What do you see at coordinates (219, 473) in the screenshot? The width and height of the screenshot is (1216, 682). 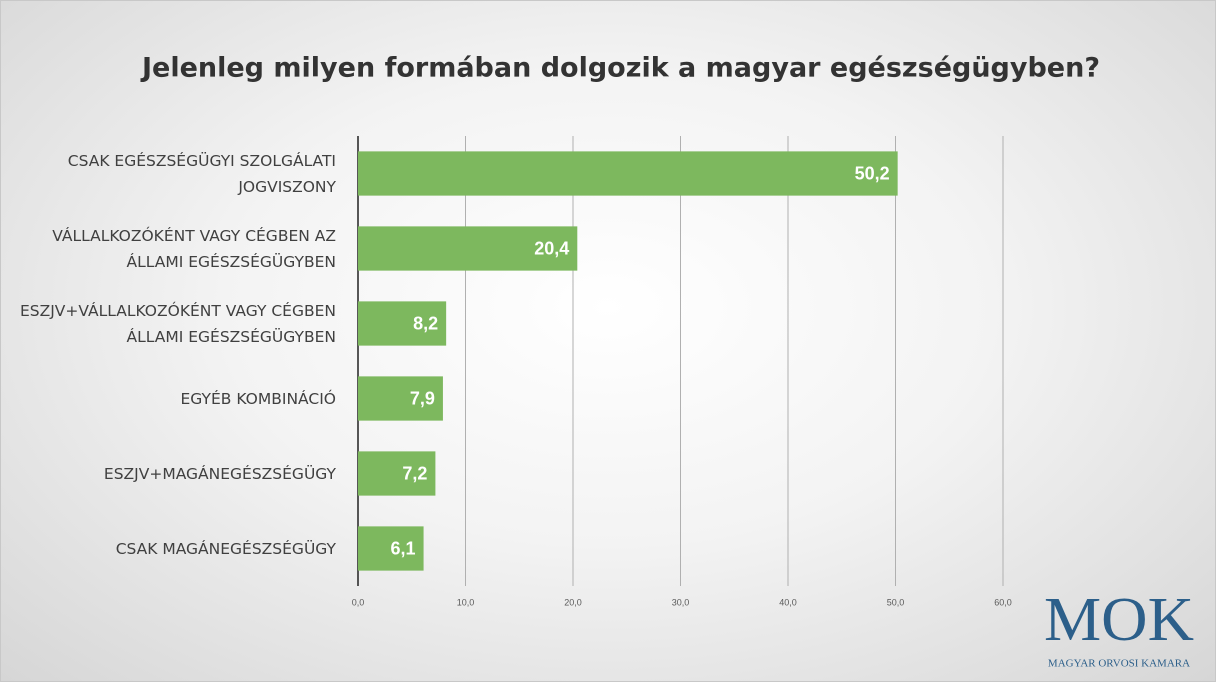 I see `y-tick-label: ESZJV+MAGÁNEGÉSZSÉGÜGY` at bounding box center [219, 473].